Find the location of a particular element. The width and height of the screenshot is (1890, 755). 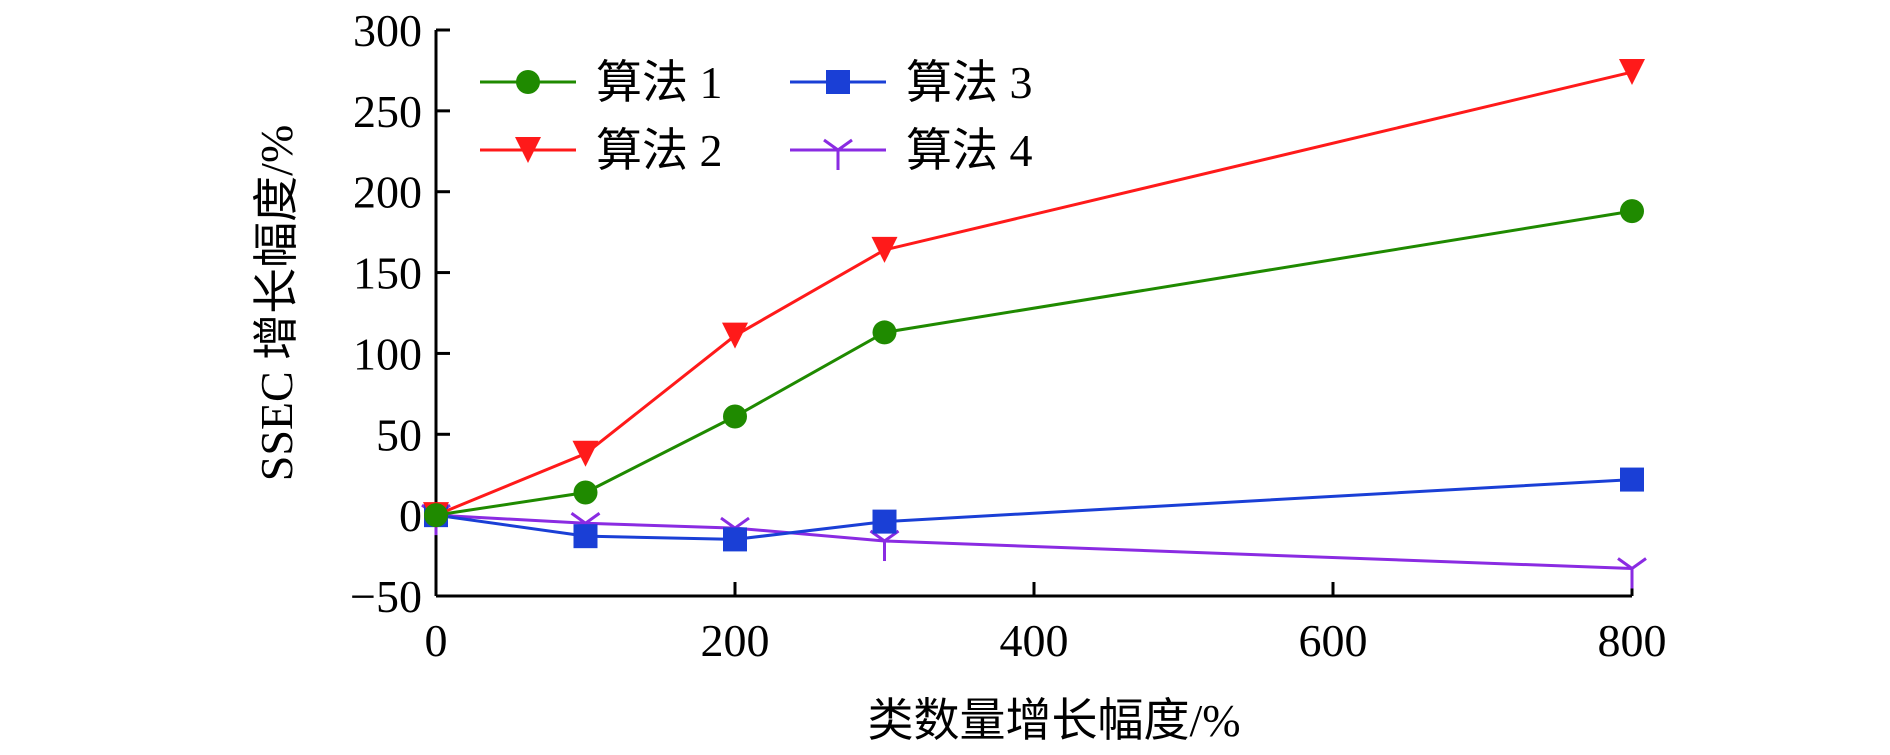

x-axis-ticks: 0 200 400 600 800 is located at coordinates (1046, 624).